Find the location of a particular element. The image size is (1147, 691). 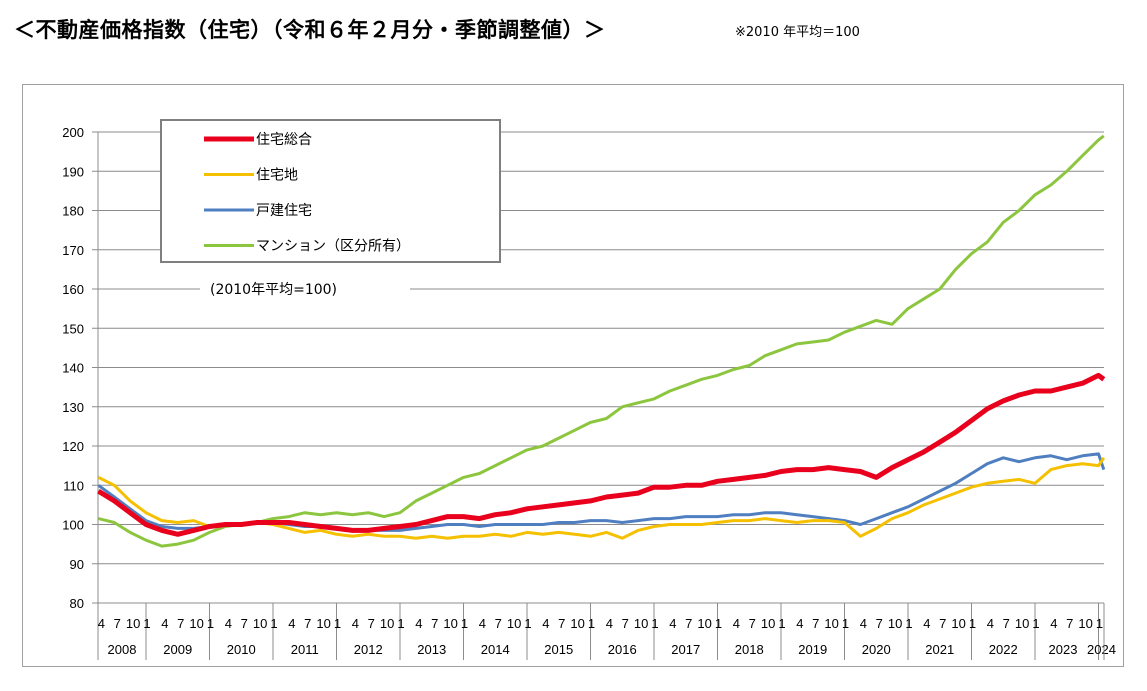

y-tick-label: 180 is located at coordinates (73, 211).